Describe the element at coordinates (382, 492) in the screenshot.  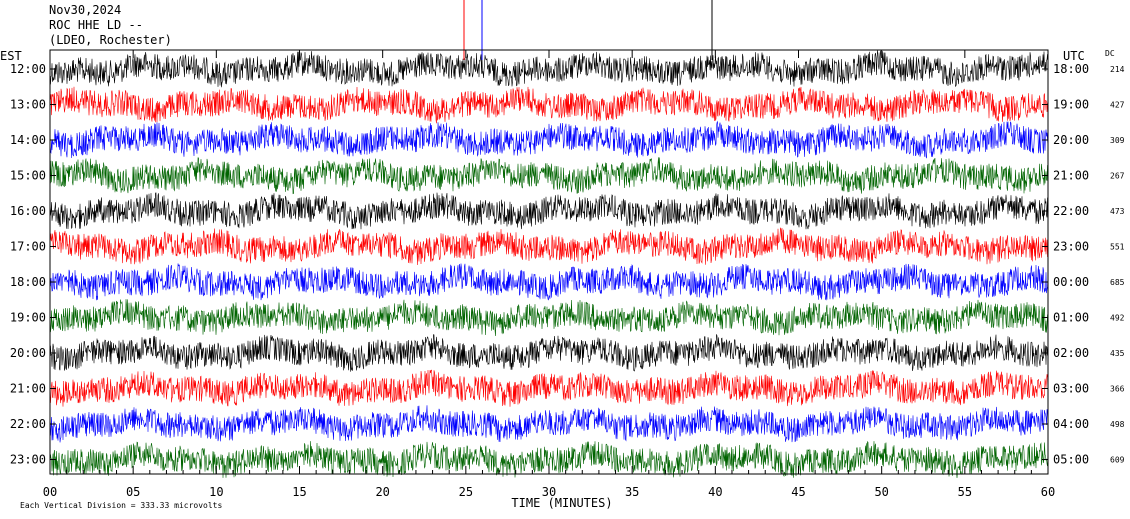
I see `x-tick-label-4: 20` at that location.